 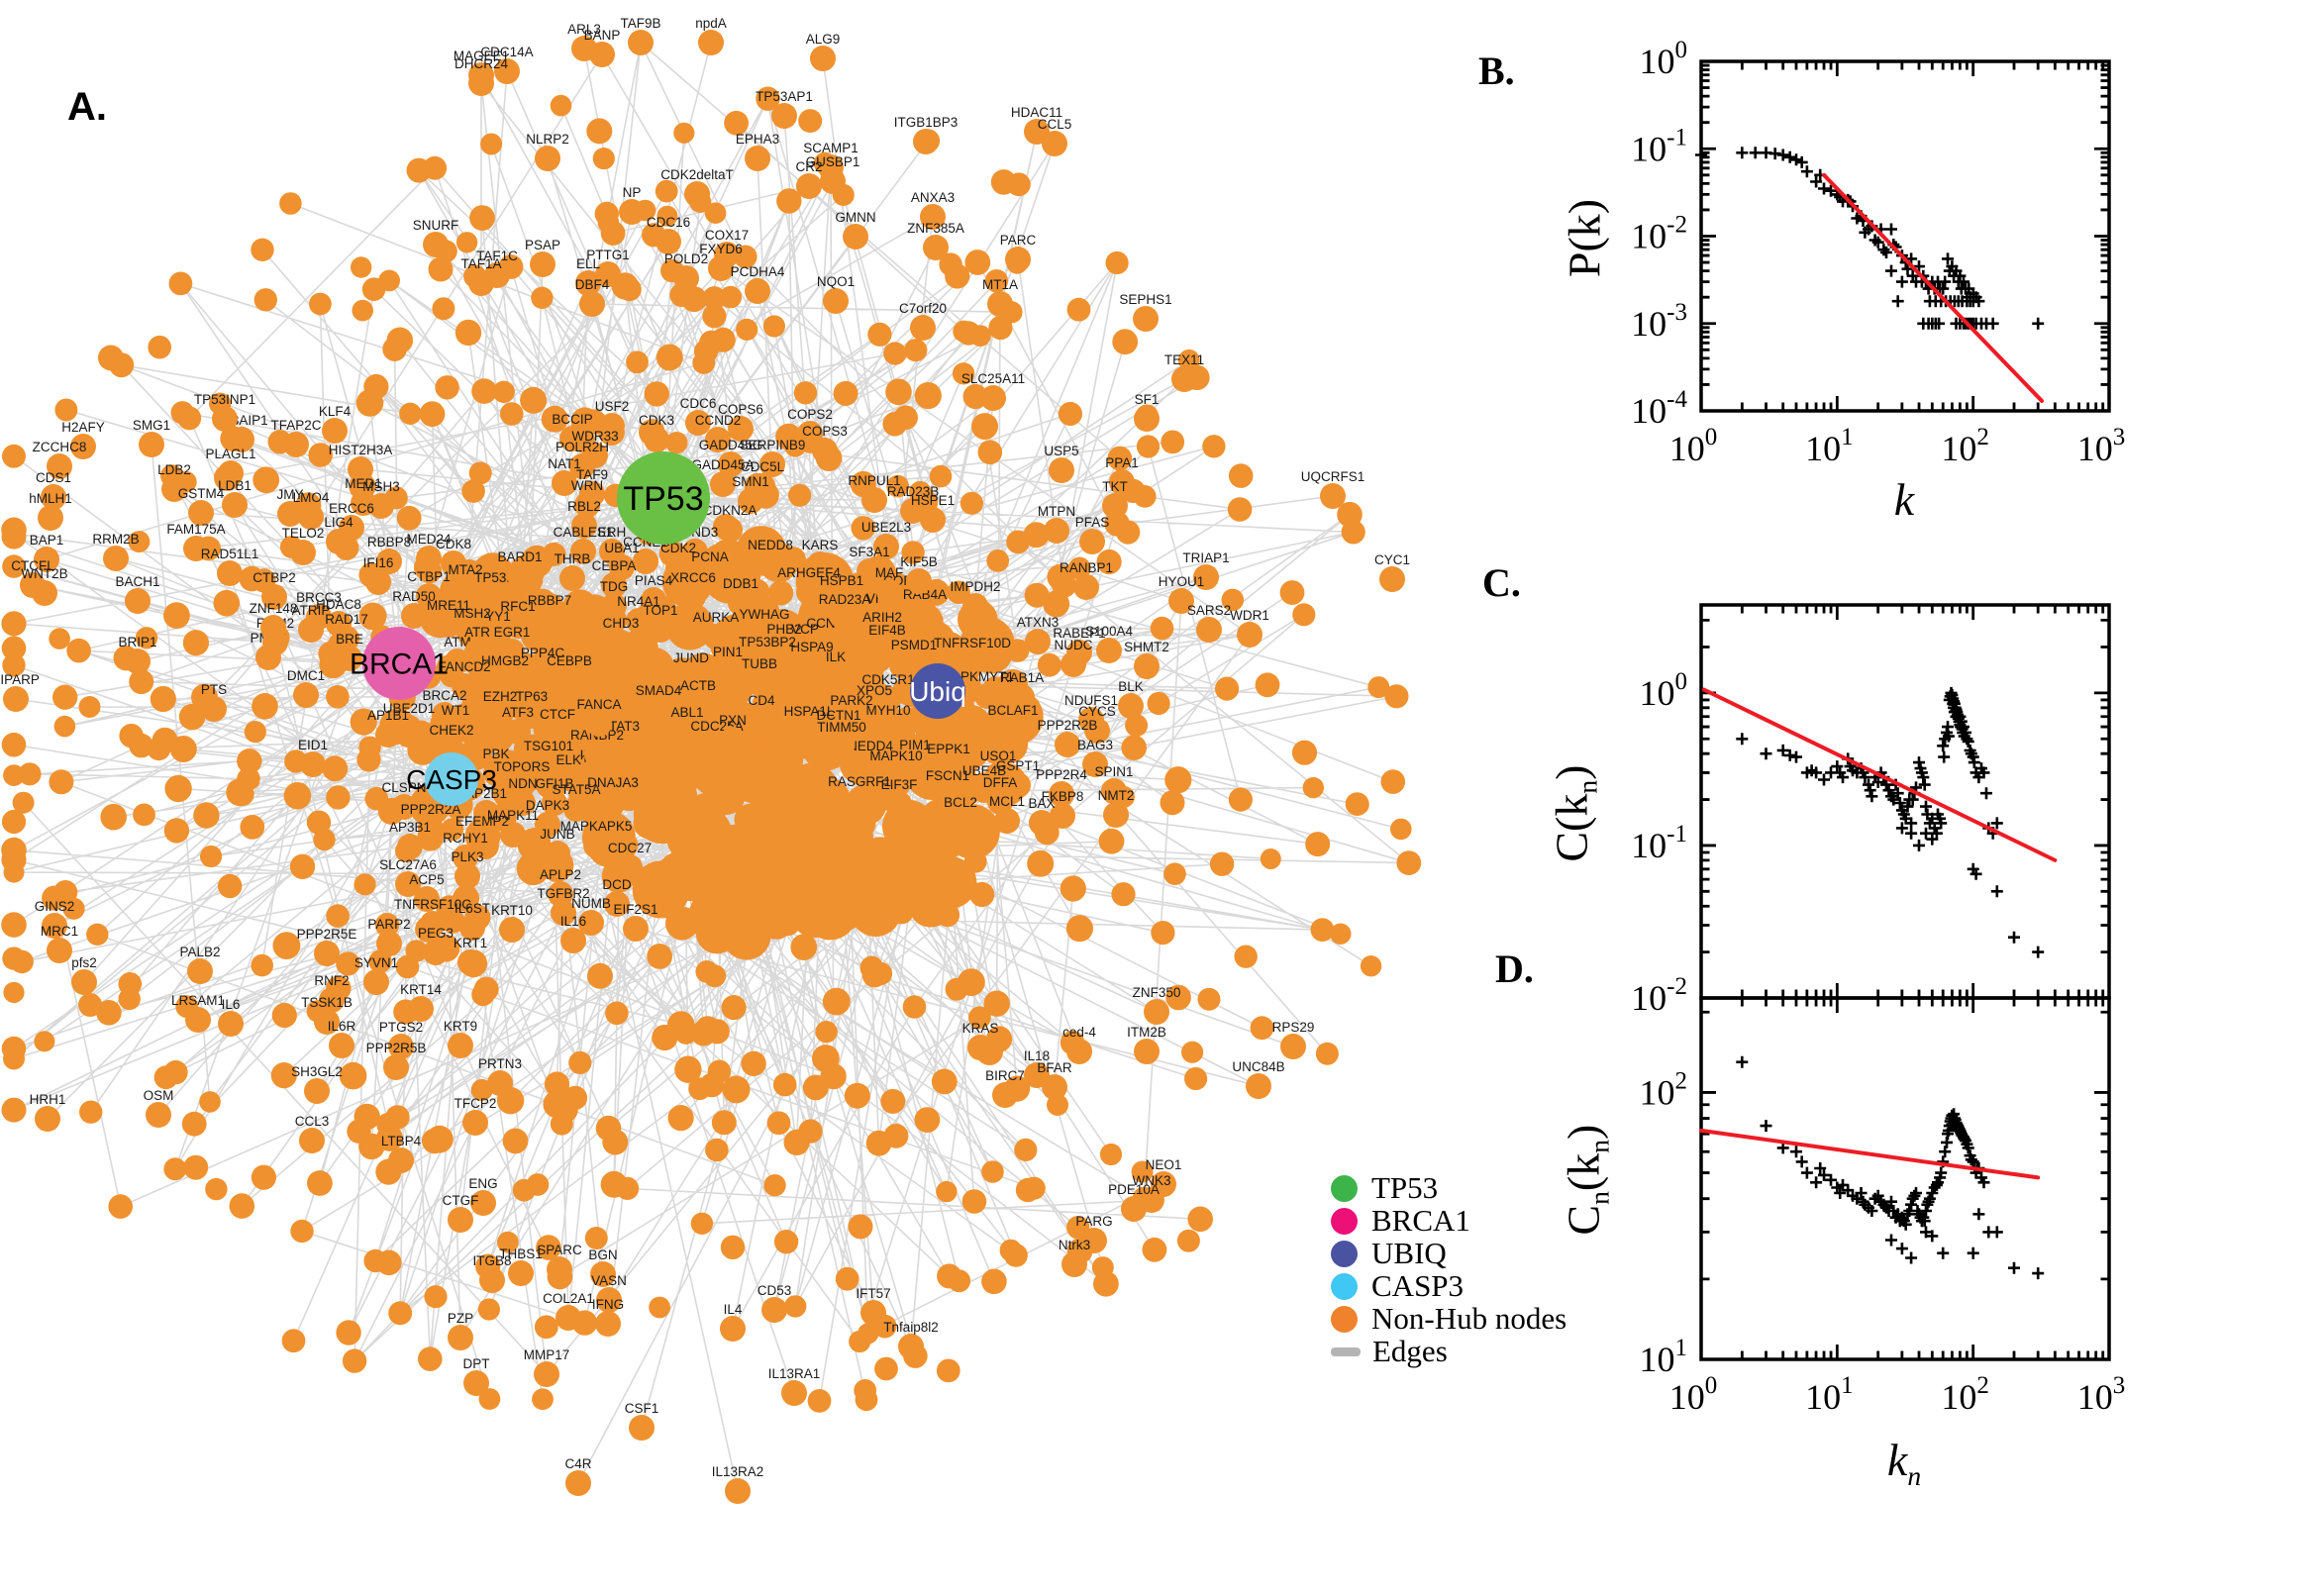 What do you see at coordinates (616, 884) in the screenshot?
I see `network-node-label: DCD` at bounding box center [616, 884].